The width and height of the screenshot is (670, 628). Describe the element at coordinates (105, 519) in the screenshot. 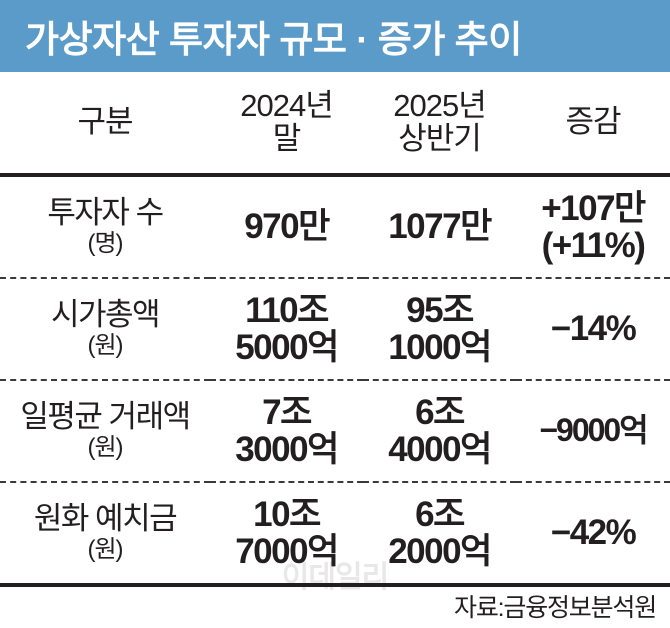

I see `row-label-text: 원화 예치금` at that location.